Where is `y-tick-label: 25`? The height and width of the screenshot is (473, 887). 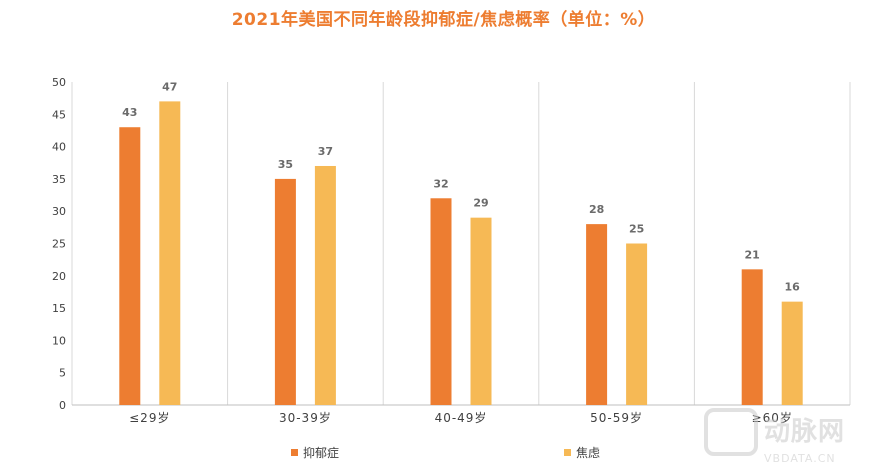
y-tick-label: 25 is located at coordinates (59, 244).